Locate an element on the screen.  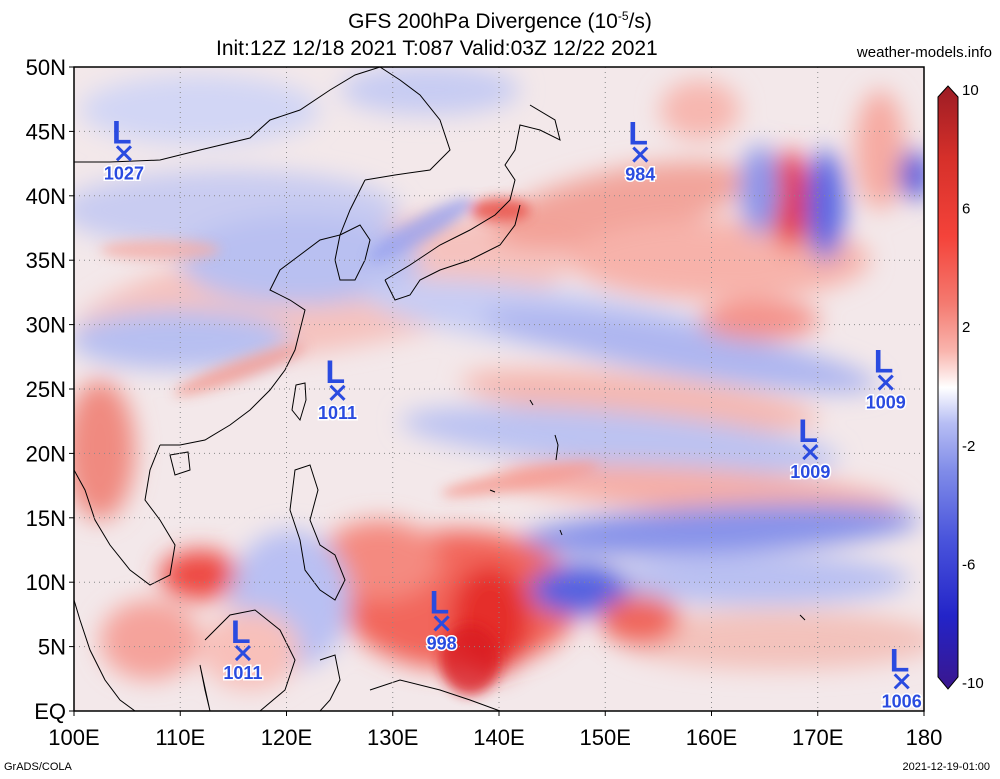
colorbar-tick-label: 10 is located at coordinates (970, 90).